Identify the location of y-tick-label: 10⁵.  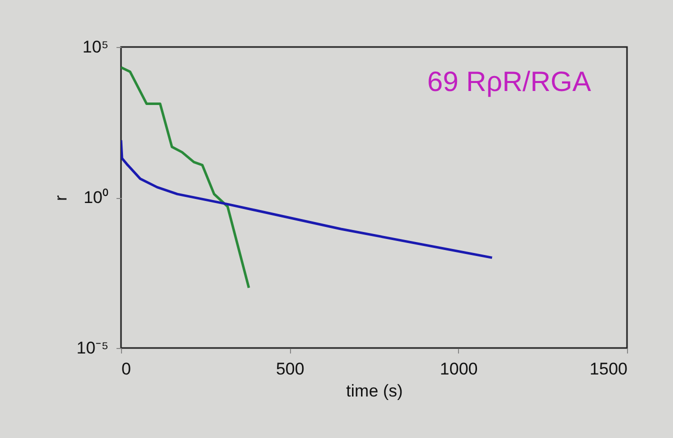
(95, 47).